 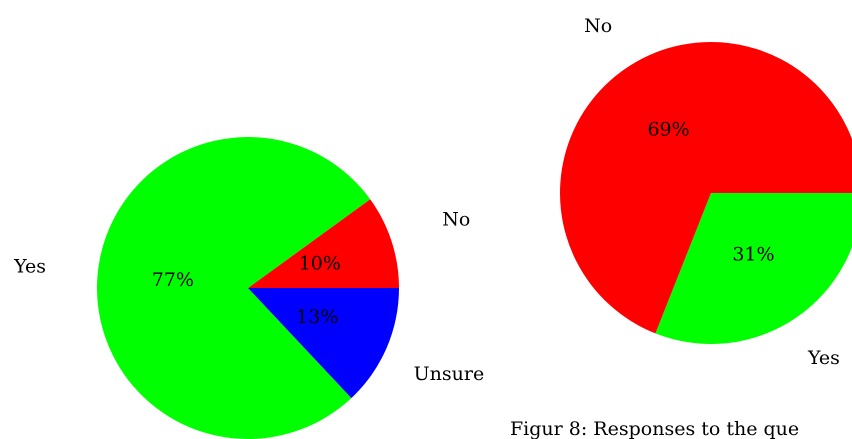 I want to click on slice-label: Unsure, so click(x=449, y=374).